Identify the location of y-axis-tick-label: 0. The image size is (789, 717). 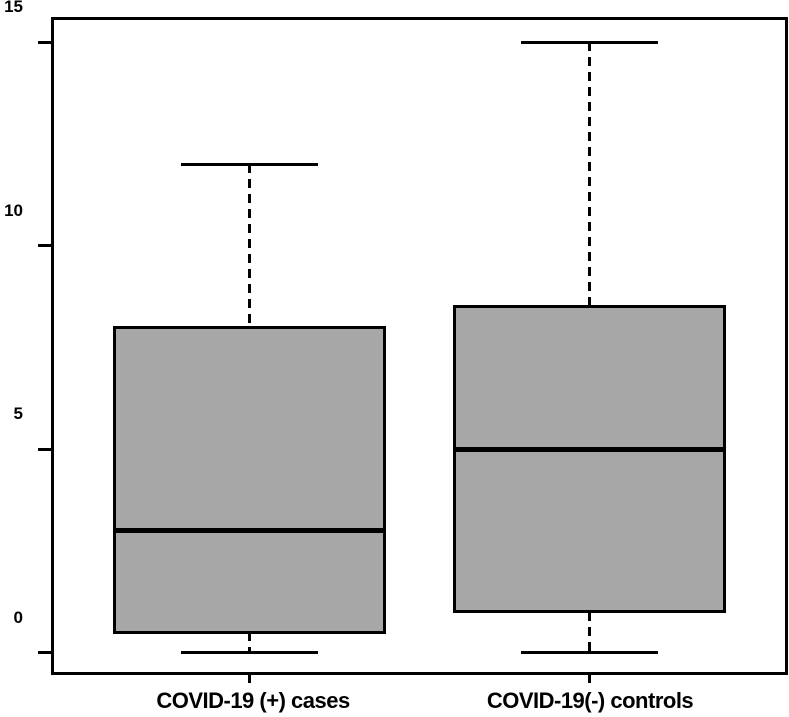
(18, 617).